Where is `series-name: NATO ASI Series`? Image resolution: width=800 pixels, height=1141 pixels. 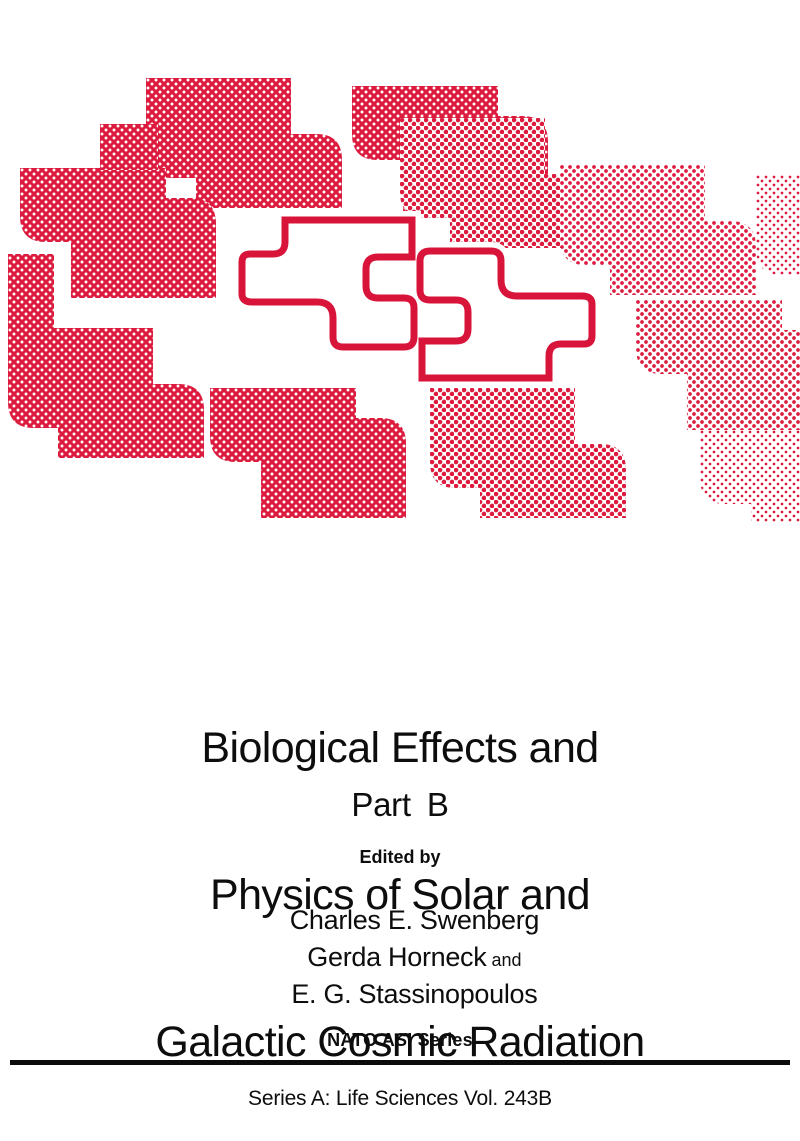
series-name: NATO ASI Series is located at coordinates (400, 1040).